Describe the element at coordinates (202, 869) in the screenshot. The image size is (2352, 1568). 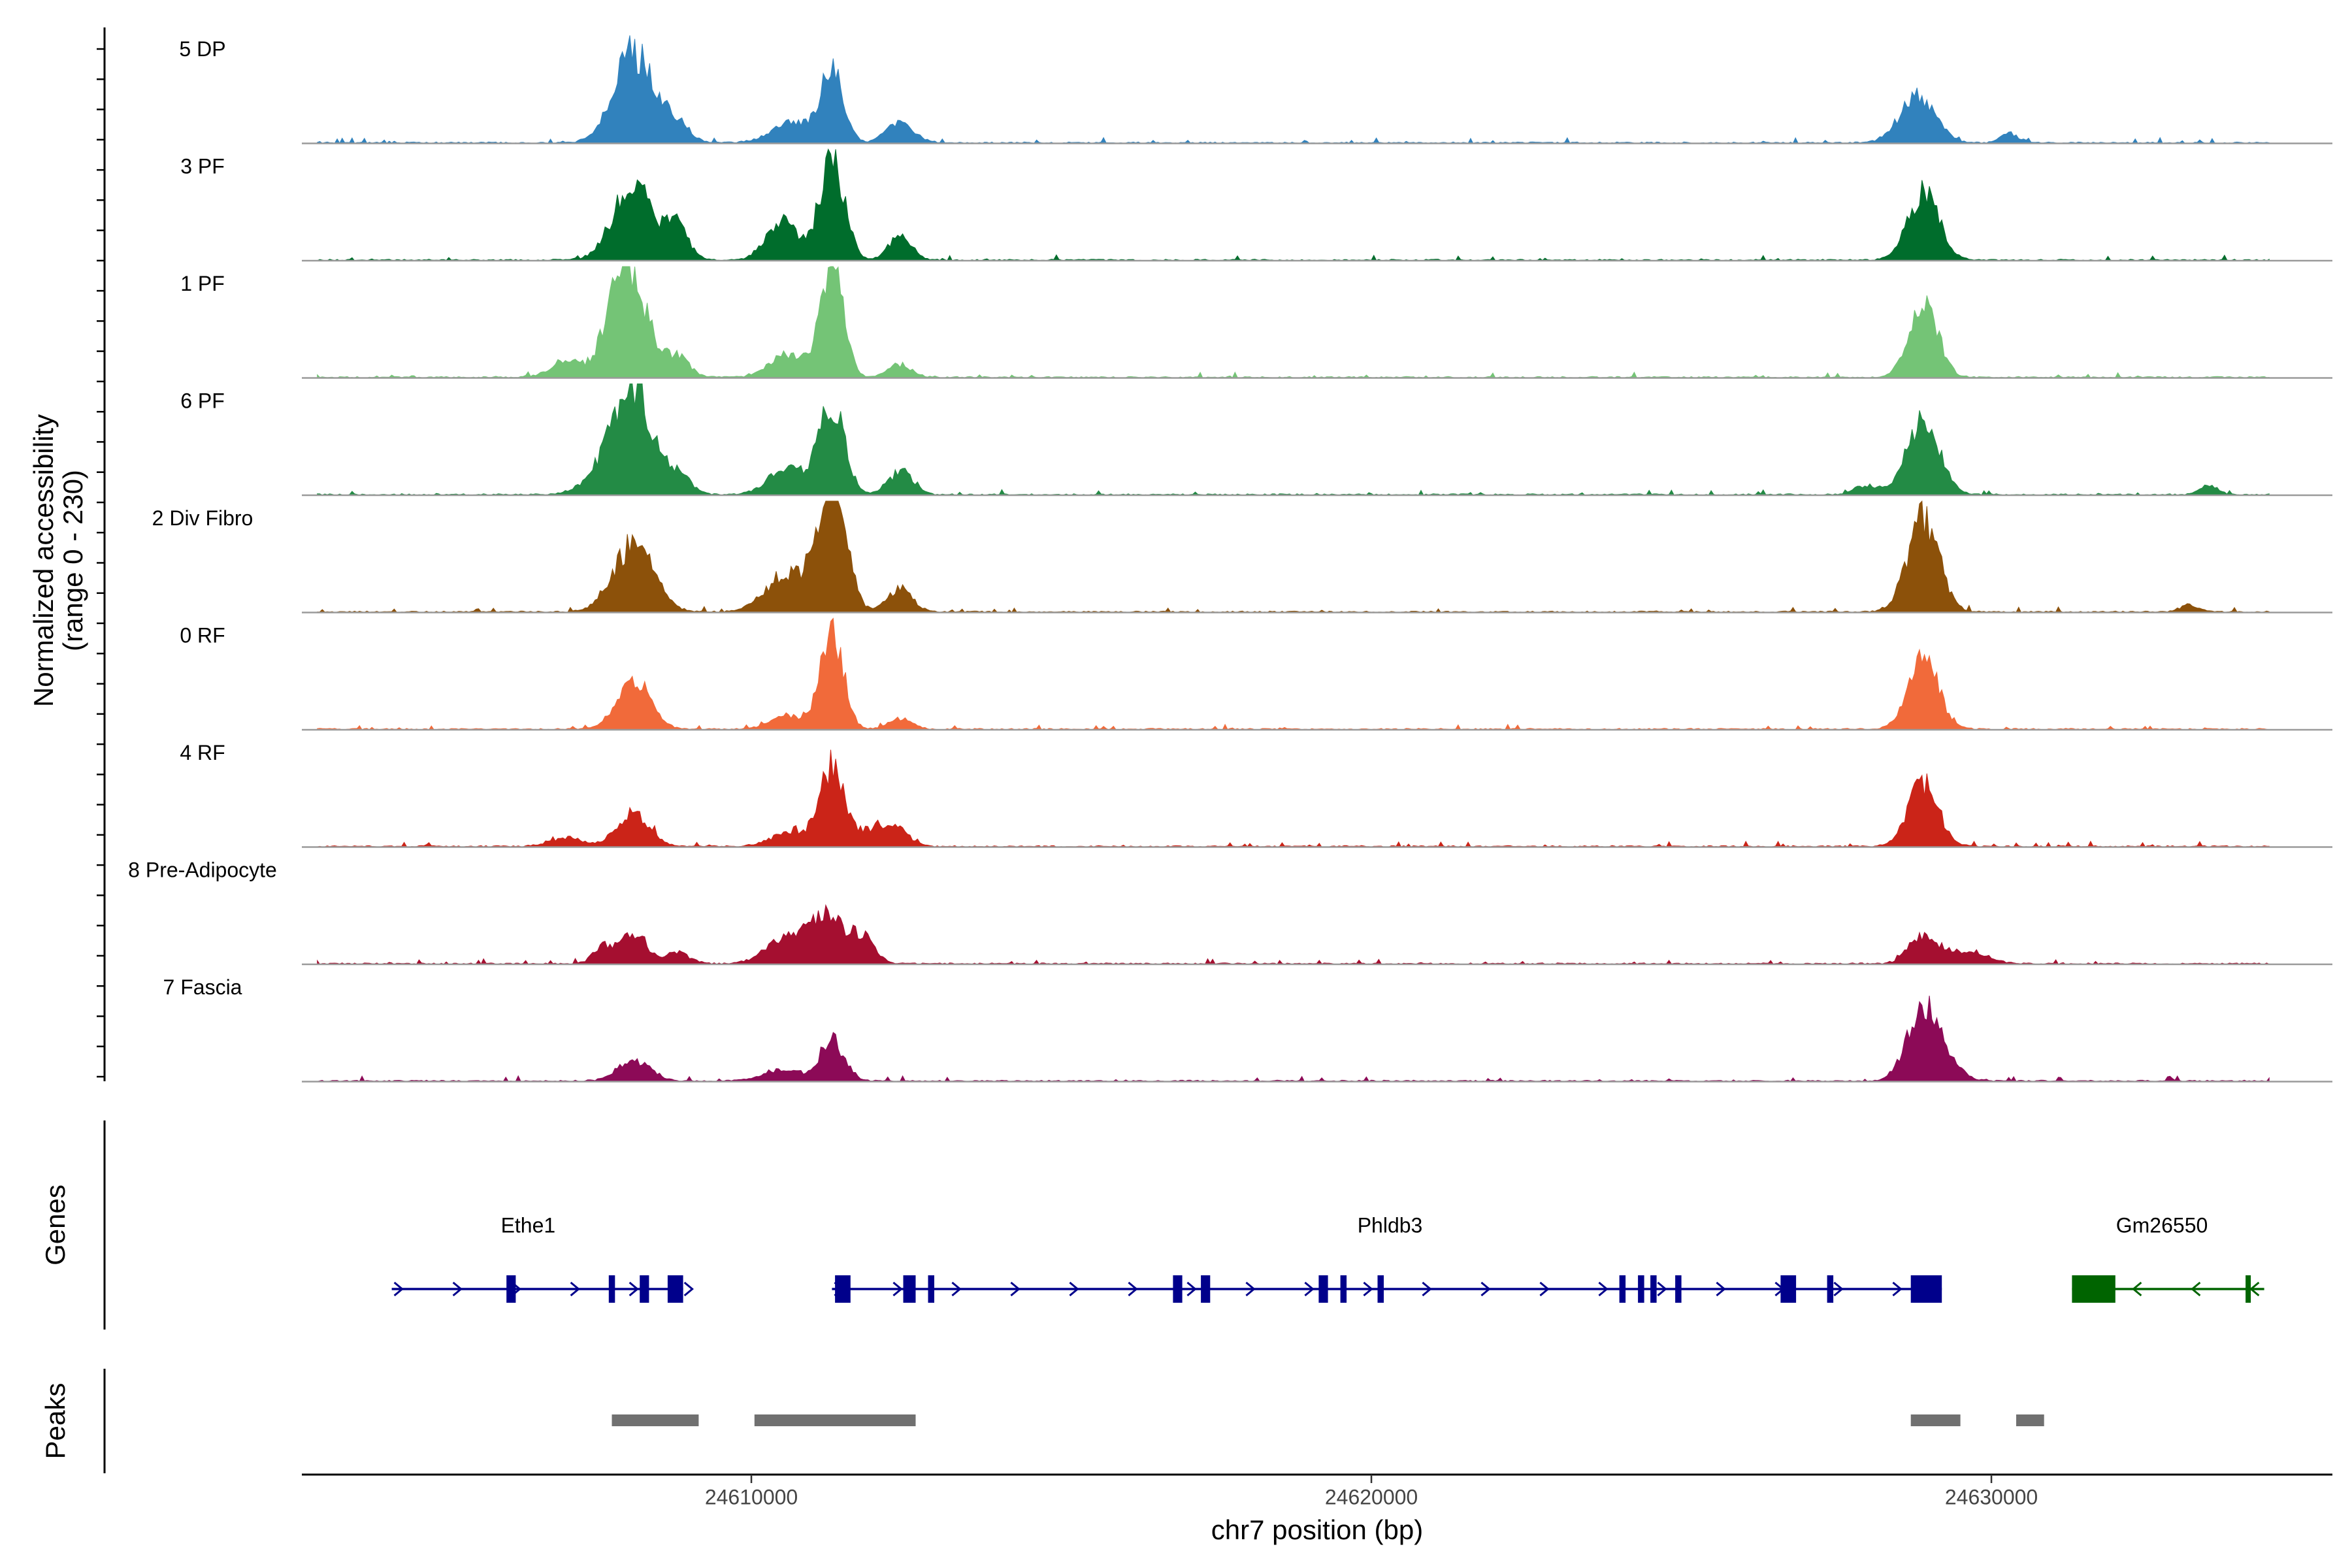
I see `track-label-8-pre-adipocyte: 8 Pre-Adipocyte` at that location.